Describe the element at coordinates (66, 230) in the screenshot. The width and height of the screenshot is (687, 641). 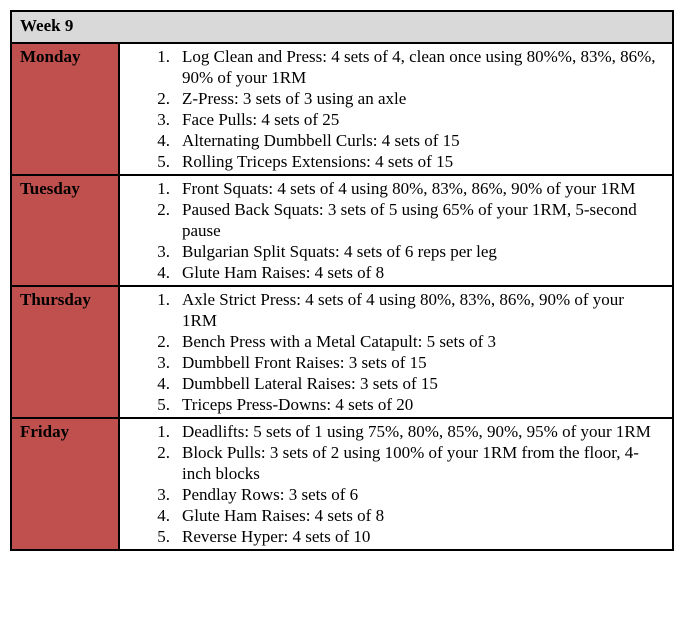
I see `day-cell: Tuesday` at that location.